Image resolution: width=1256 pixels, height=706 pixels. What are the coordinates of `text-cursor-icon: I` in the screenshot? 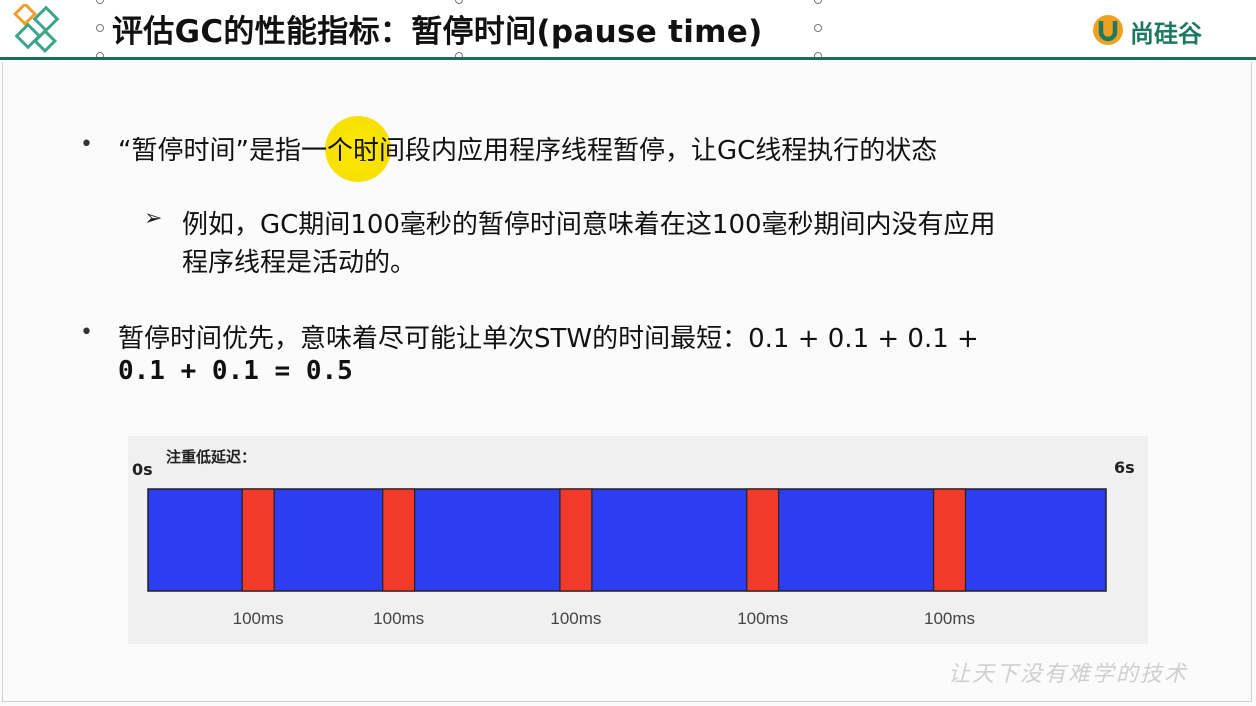 It's located at (363, 154).